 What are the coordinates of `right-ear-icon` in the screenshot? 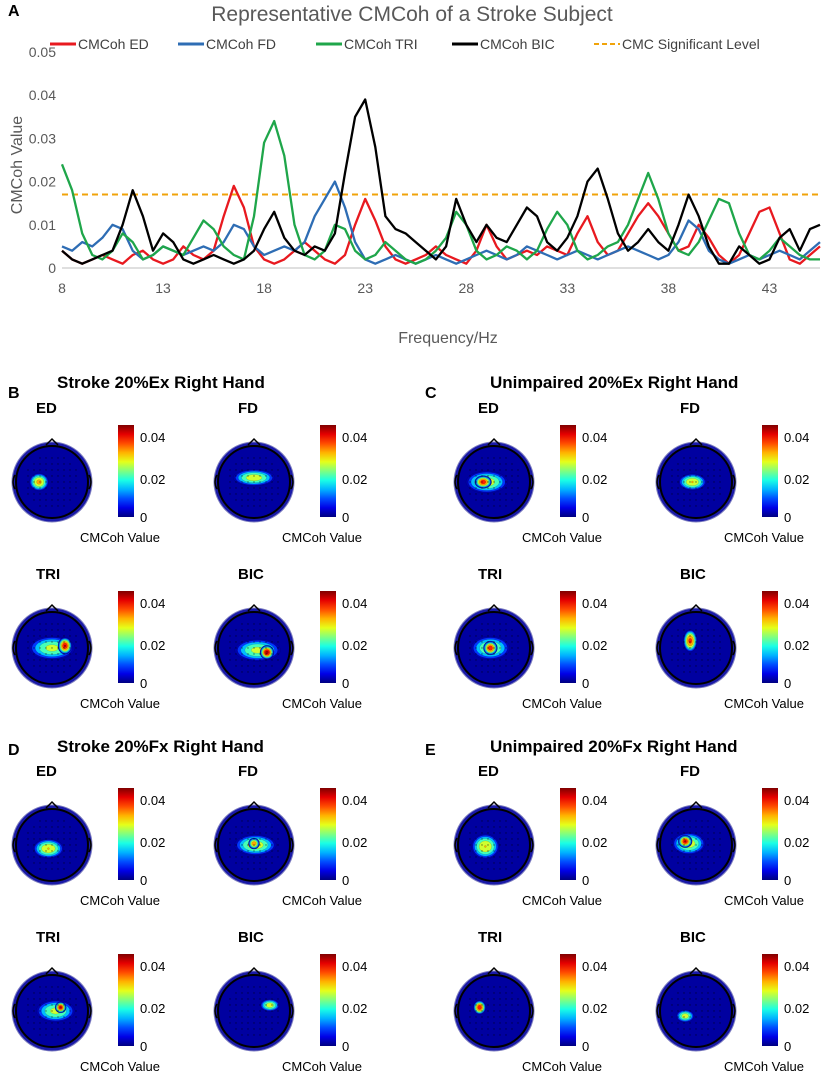 It's located at (292, 482).